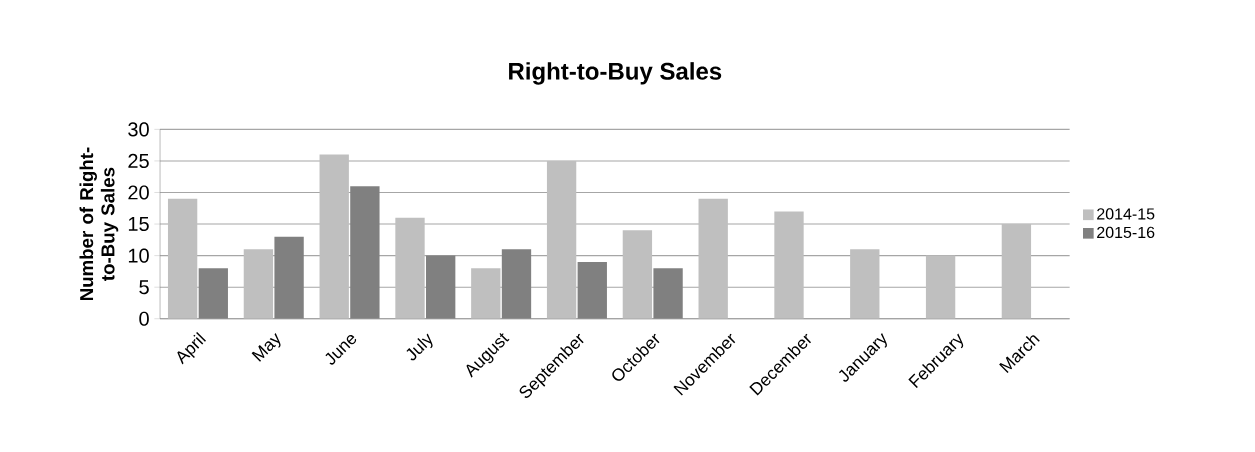 Image resolution: width=1255 pixels, height=452 pixels. Describe the element at coordinates (144, 318) in the screenshot. I see `y-tick-label: 0` at that location.